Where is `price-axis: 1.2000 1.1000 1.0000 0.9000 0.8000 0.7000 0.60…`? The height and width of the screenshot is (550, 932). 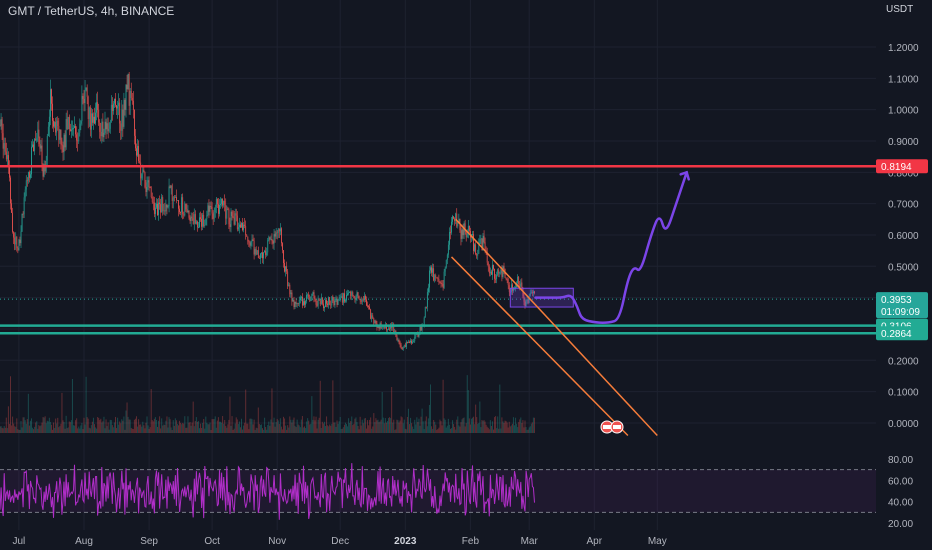 price-axis: 1.2000 1.1000 1.0000 0.9000 0.8000 0.7000 0.60… is located at coordinates (904, 275).